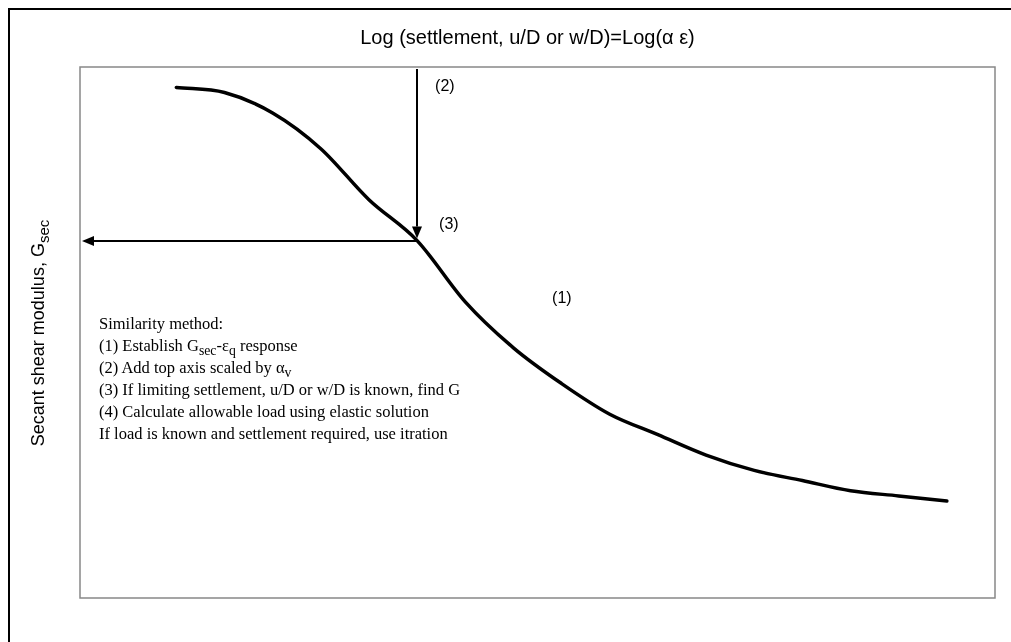 This screenshot has height=642, width=1011. Describe the element at coordinates (280, 390) in the screenshot. I see `annotation: (3) If limiting settlement, u/D or w/D is known, find G` at that location.